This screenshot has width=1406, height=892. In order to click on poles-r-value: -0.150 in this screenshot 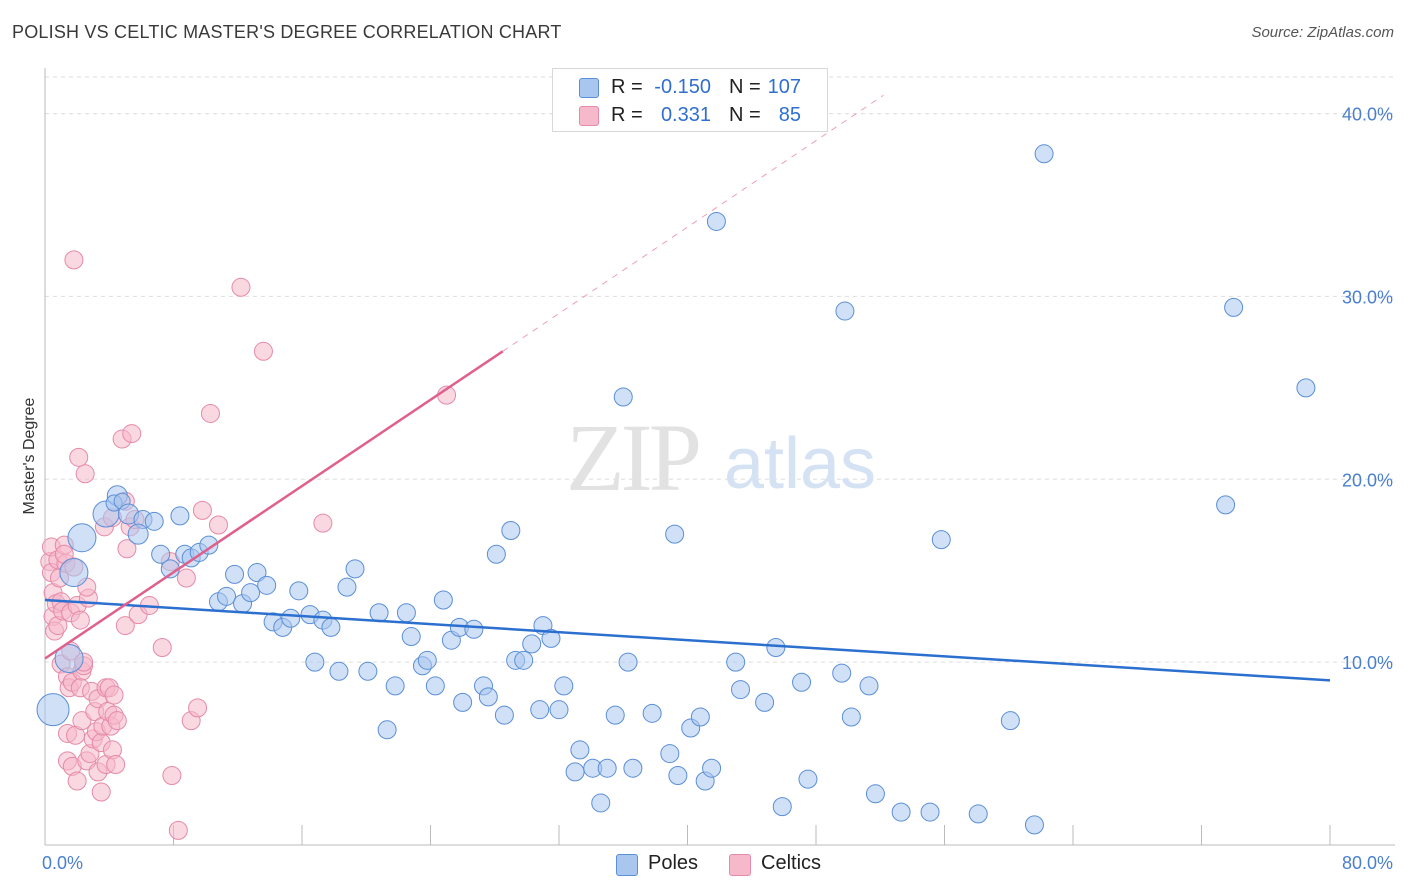, I will do `click(682, 87)`.